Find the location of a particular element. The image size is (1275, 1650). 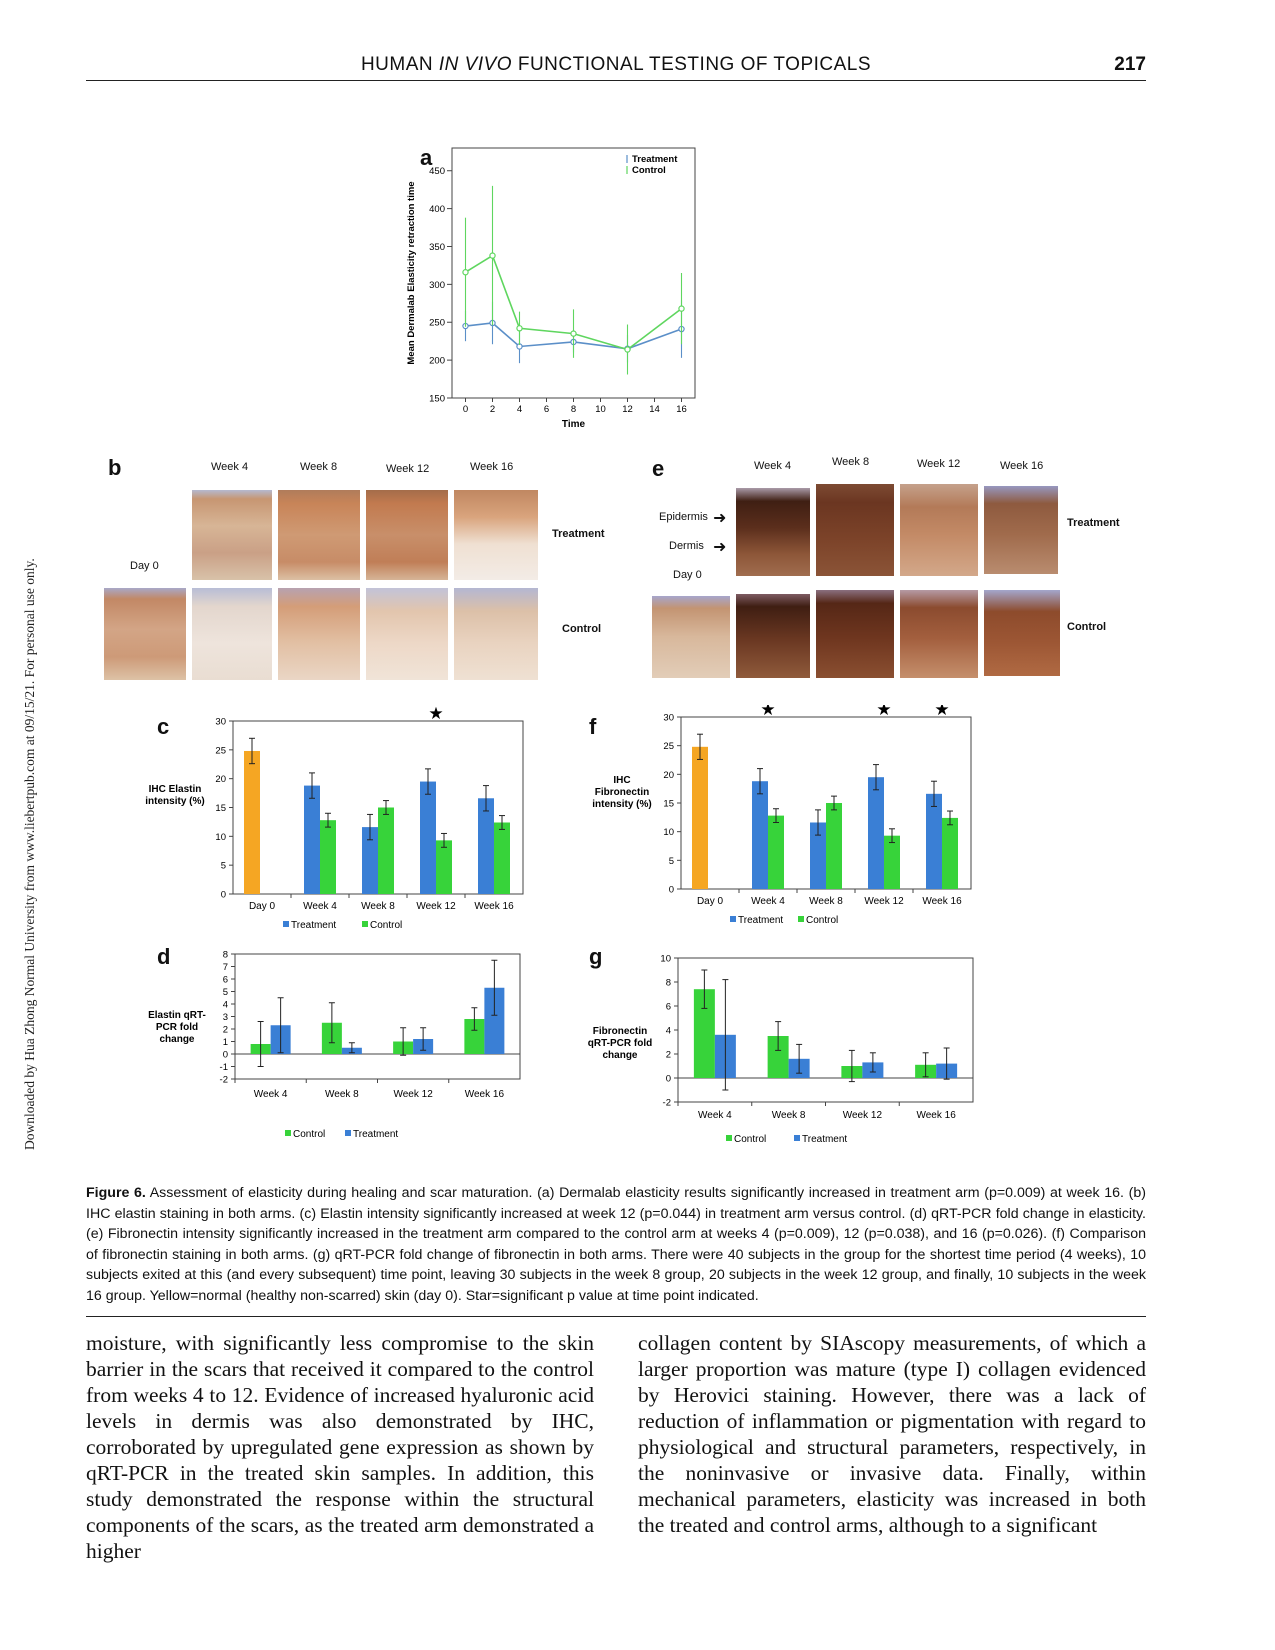

x-tick-label: 16 is located at coordinates (681, 409).